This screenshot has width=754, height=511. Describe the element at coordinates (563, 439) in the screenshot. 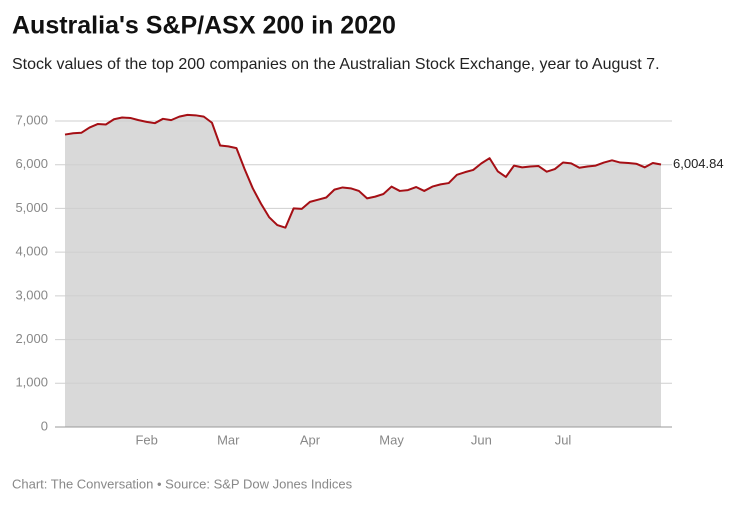

I see `x-tick-label: Jul` at that location.